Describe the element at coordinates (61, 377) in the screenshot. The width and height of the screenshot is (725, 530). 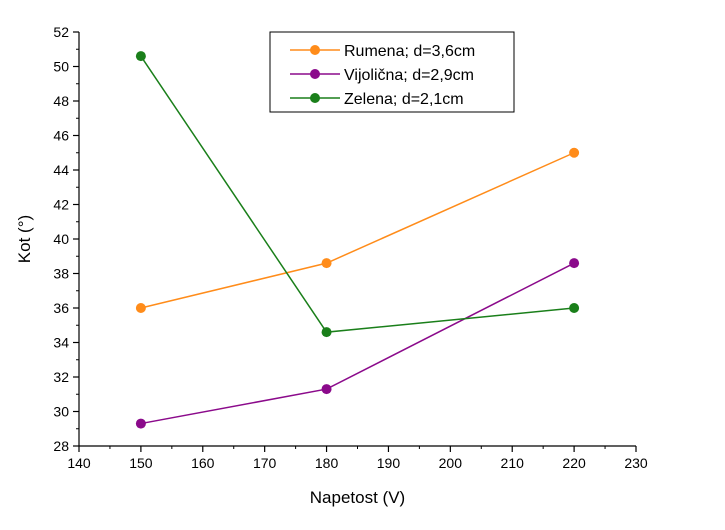
I see `y-tick-label: 32` at that location.